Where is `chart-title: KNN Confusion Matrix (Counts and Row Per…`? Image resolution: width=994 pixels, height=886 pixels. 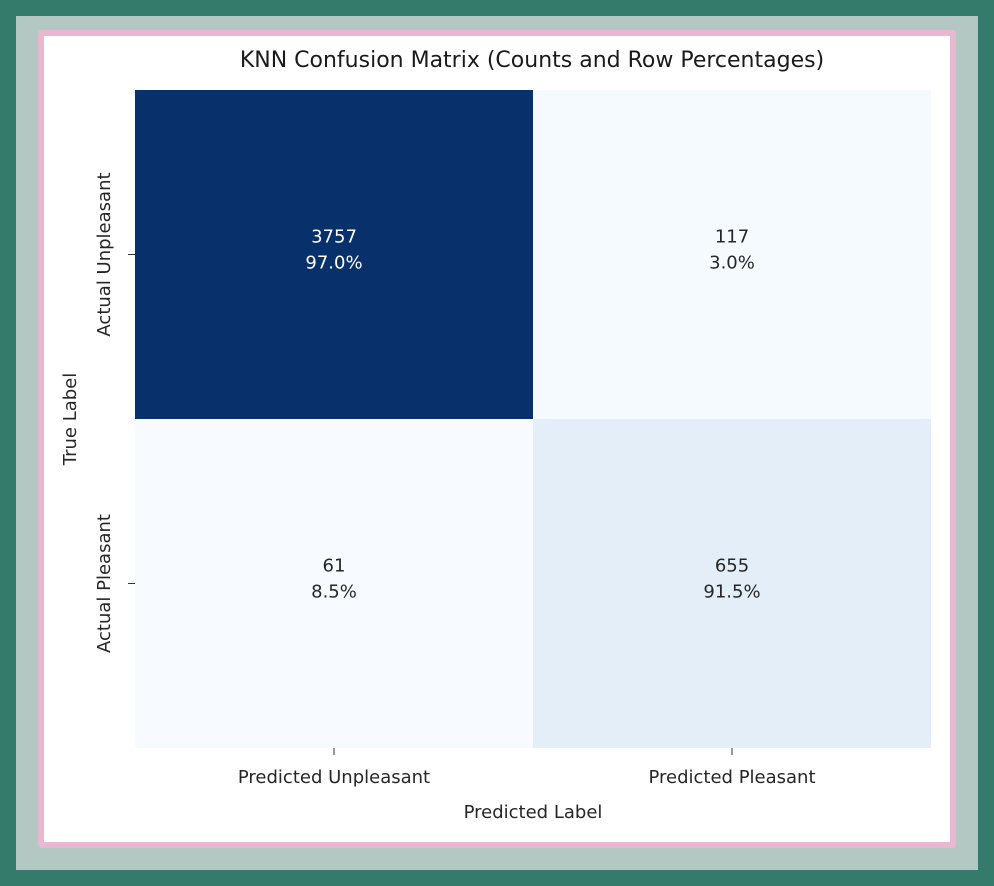 chart-title: KNN Confusion Matrix (Counts and Row Per… is located at coordinates (532, 60).